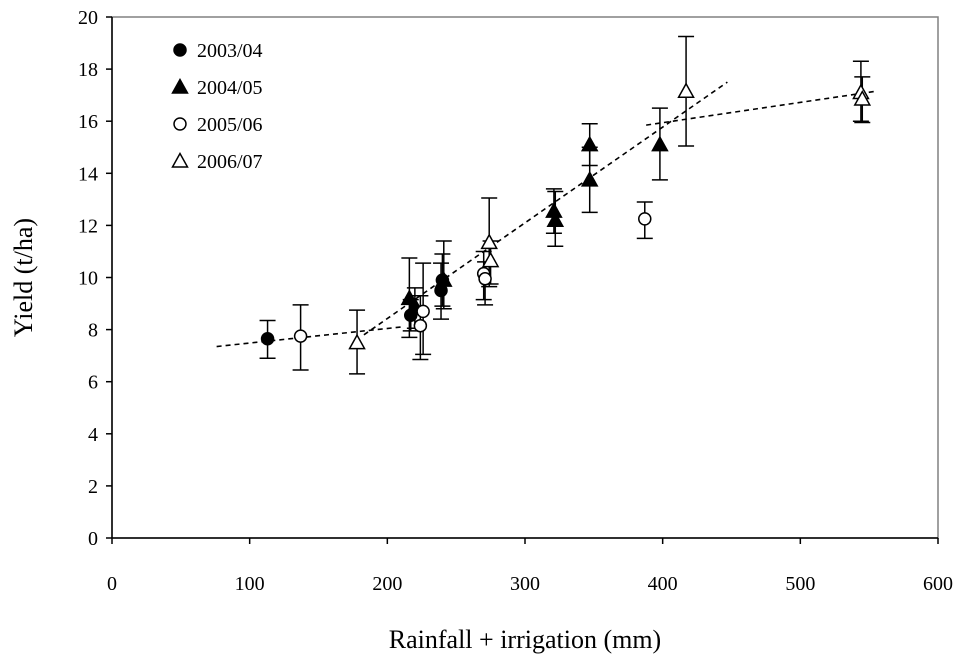 The width and height of the screenshot is (971, 657). I want to click on y-tick-label: 0, so click(93, 539).